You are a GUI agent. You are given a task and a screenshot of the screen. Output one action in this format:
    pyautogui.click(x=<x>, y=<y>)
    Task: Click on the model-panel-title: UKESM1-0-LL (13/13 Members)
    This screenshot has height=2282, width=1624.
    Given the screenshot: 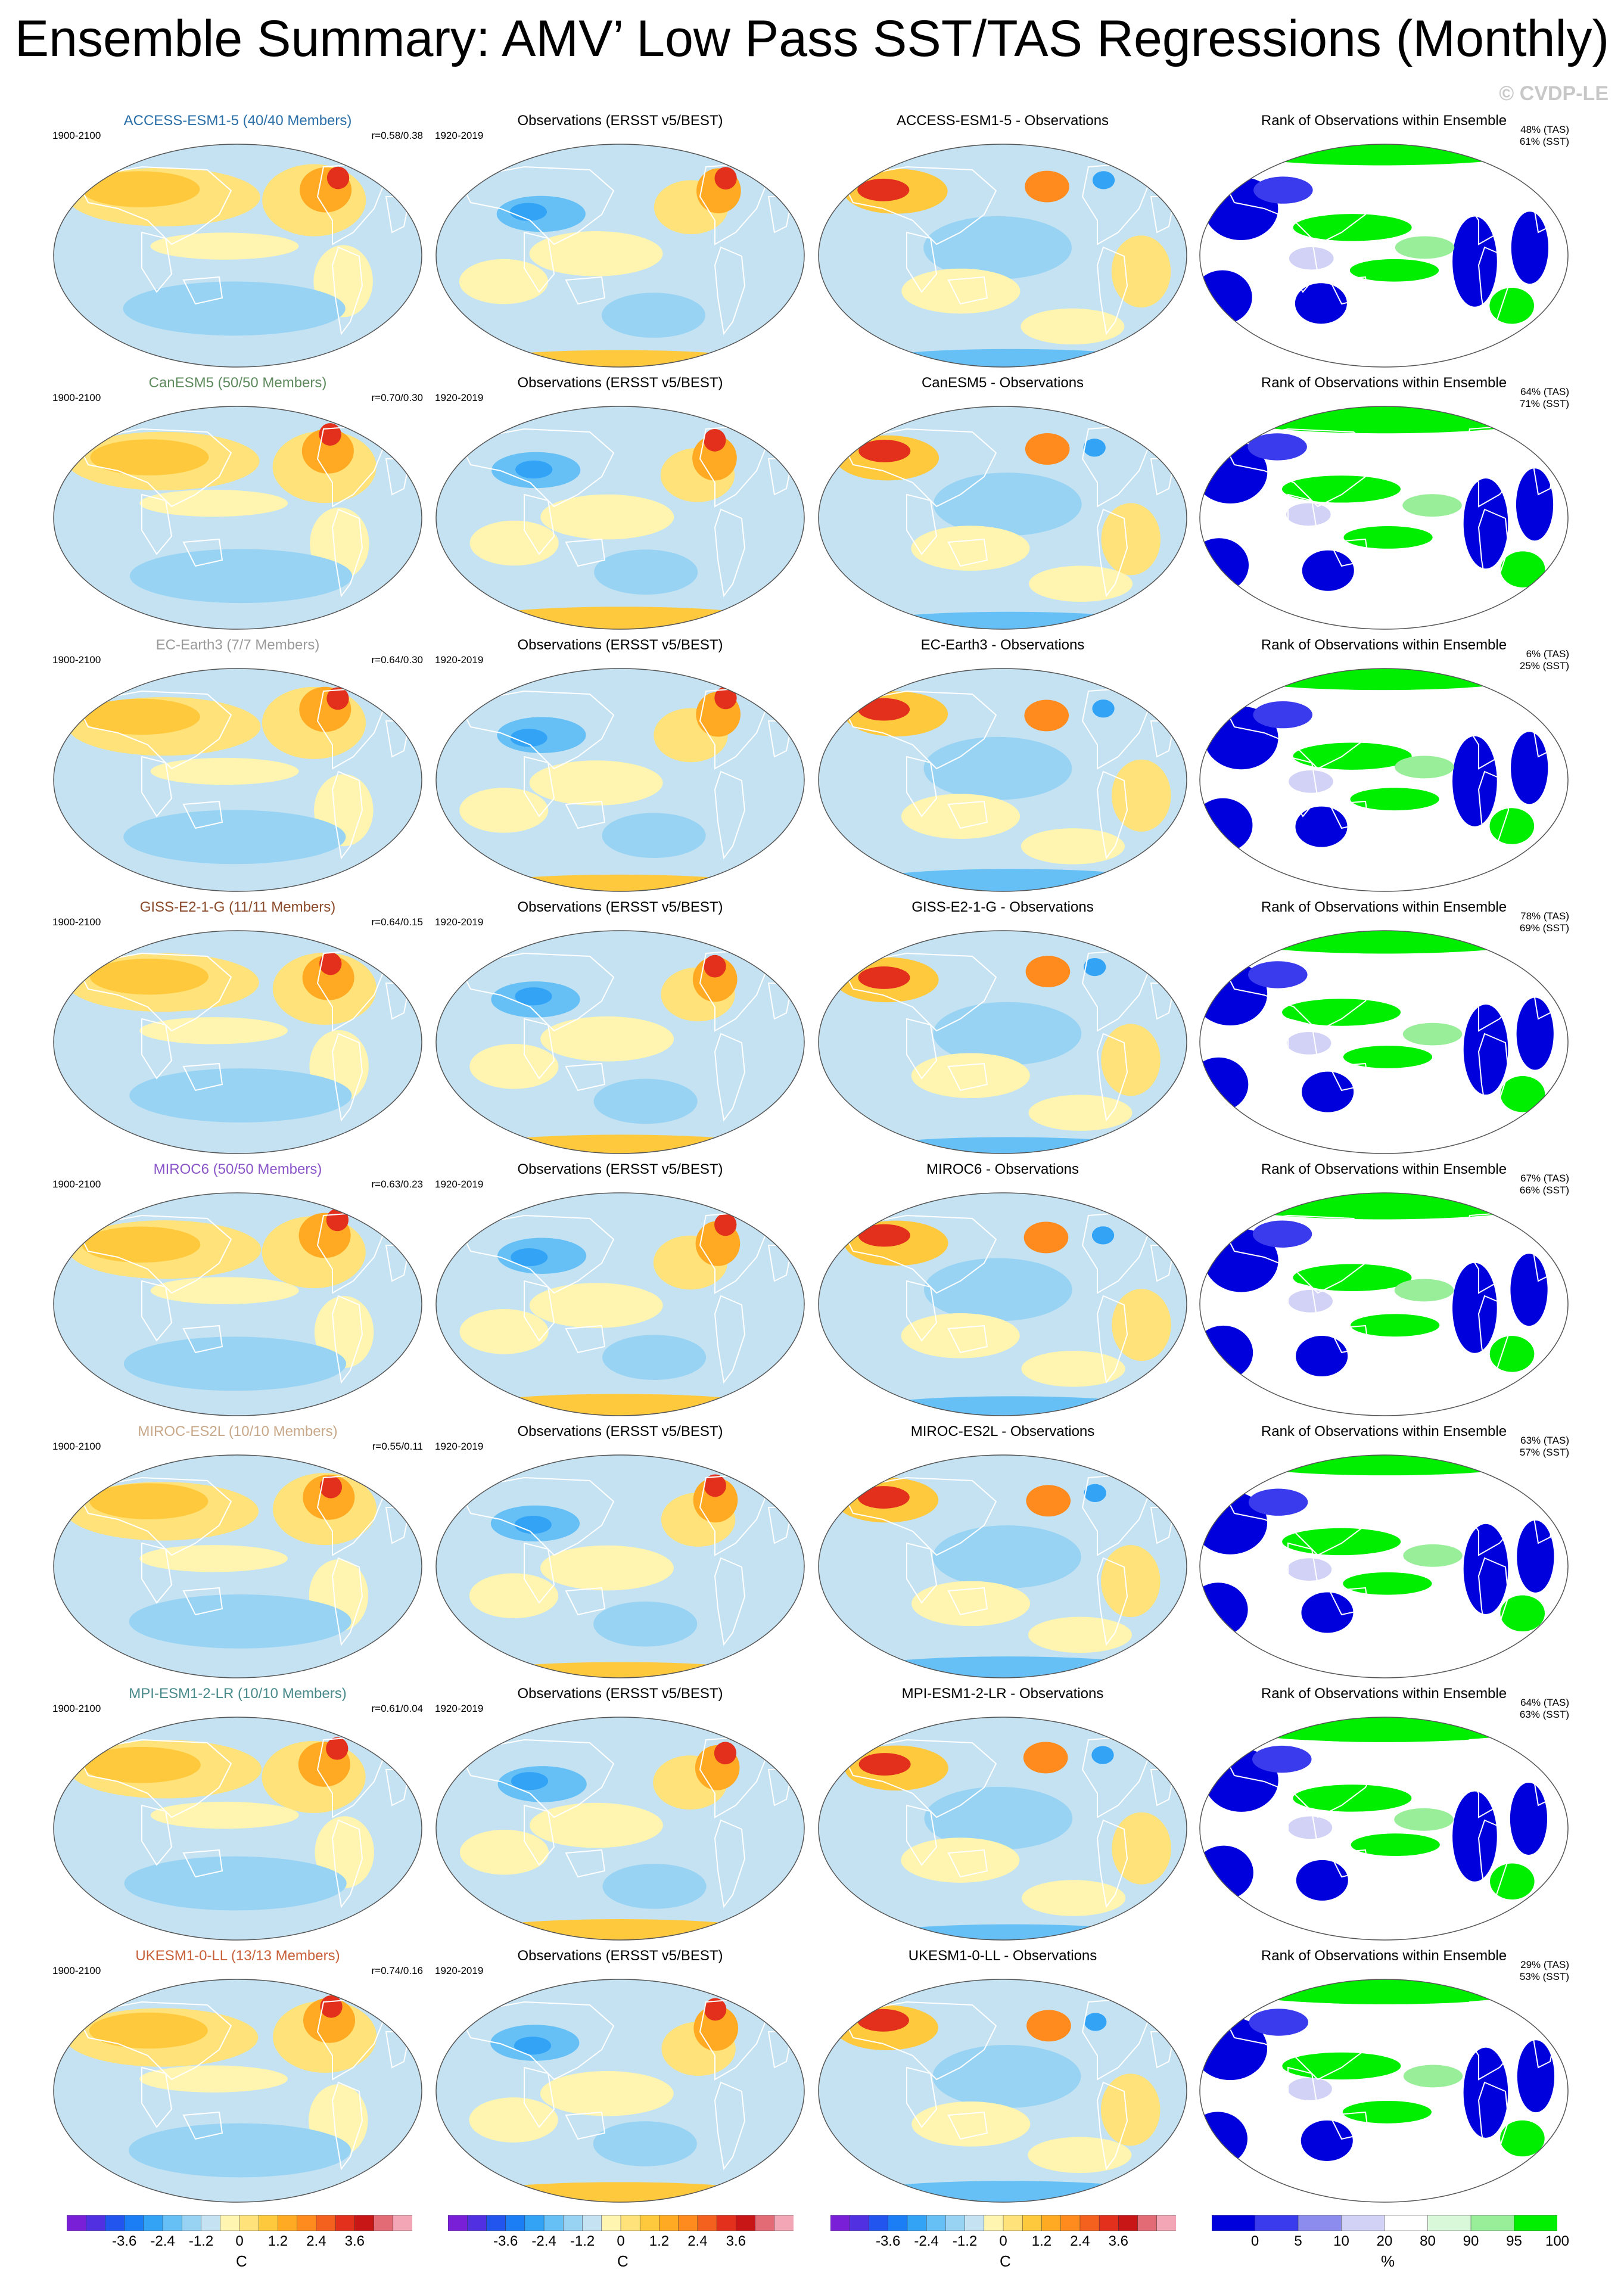 What is the action you would take?
    pyautogui.click(x=237, y=1956)
    